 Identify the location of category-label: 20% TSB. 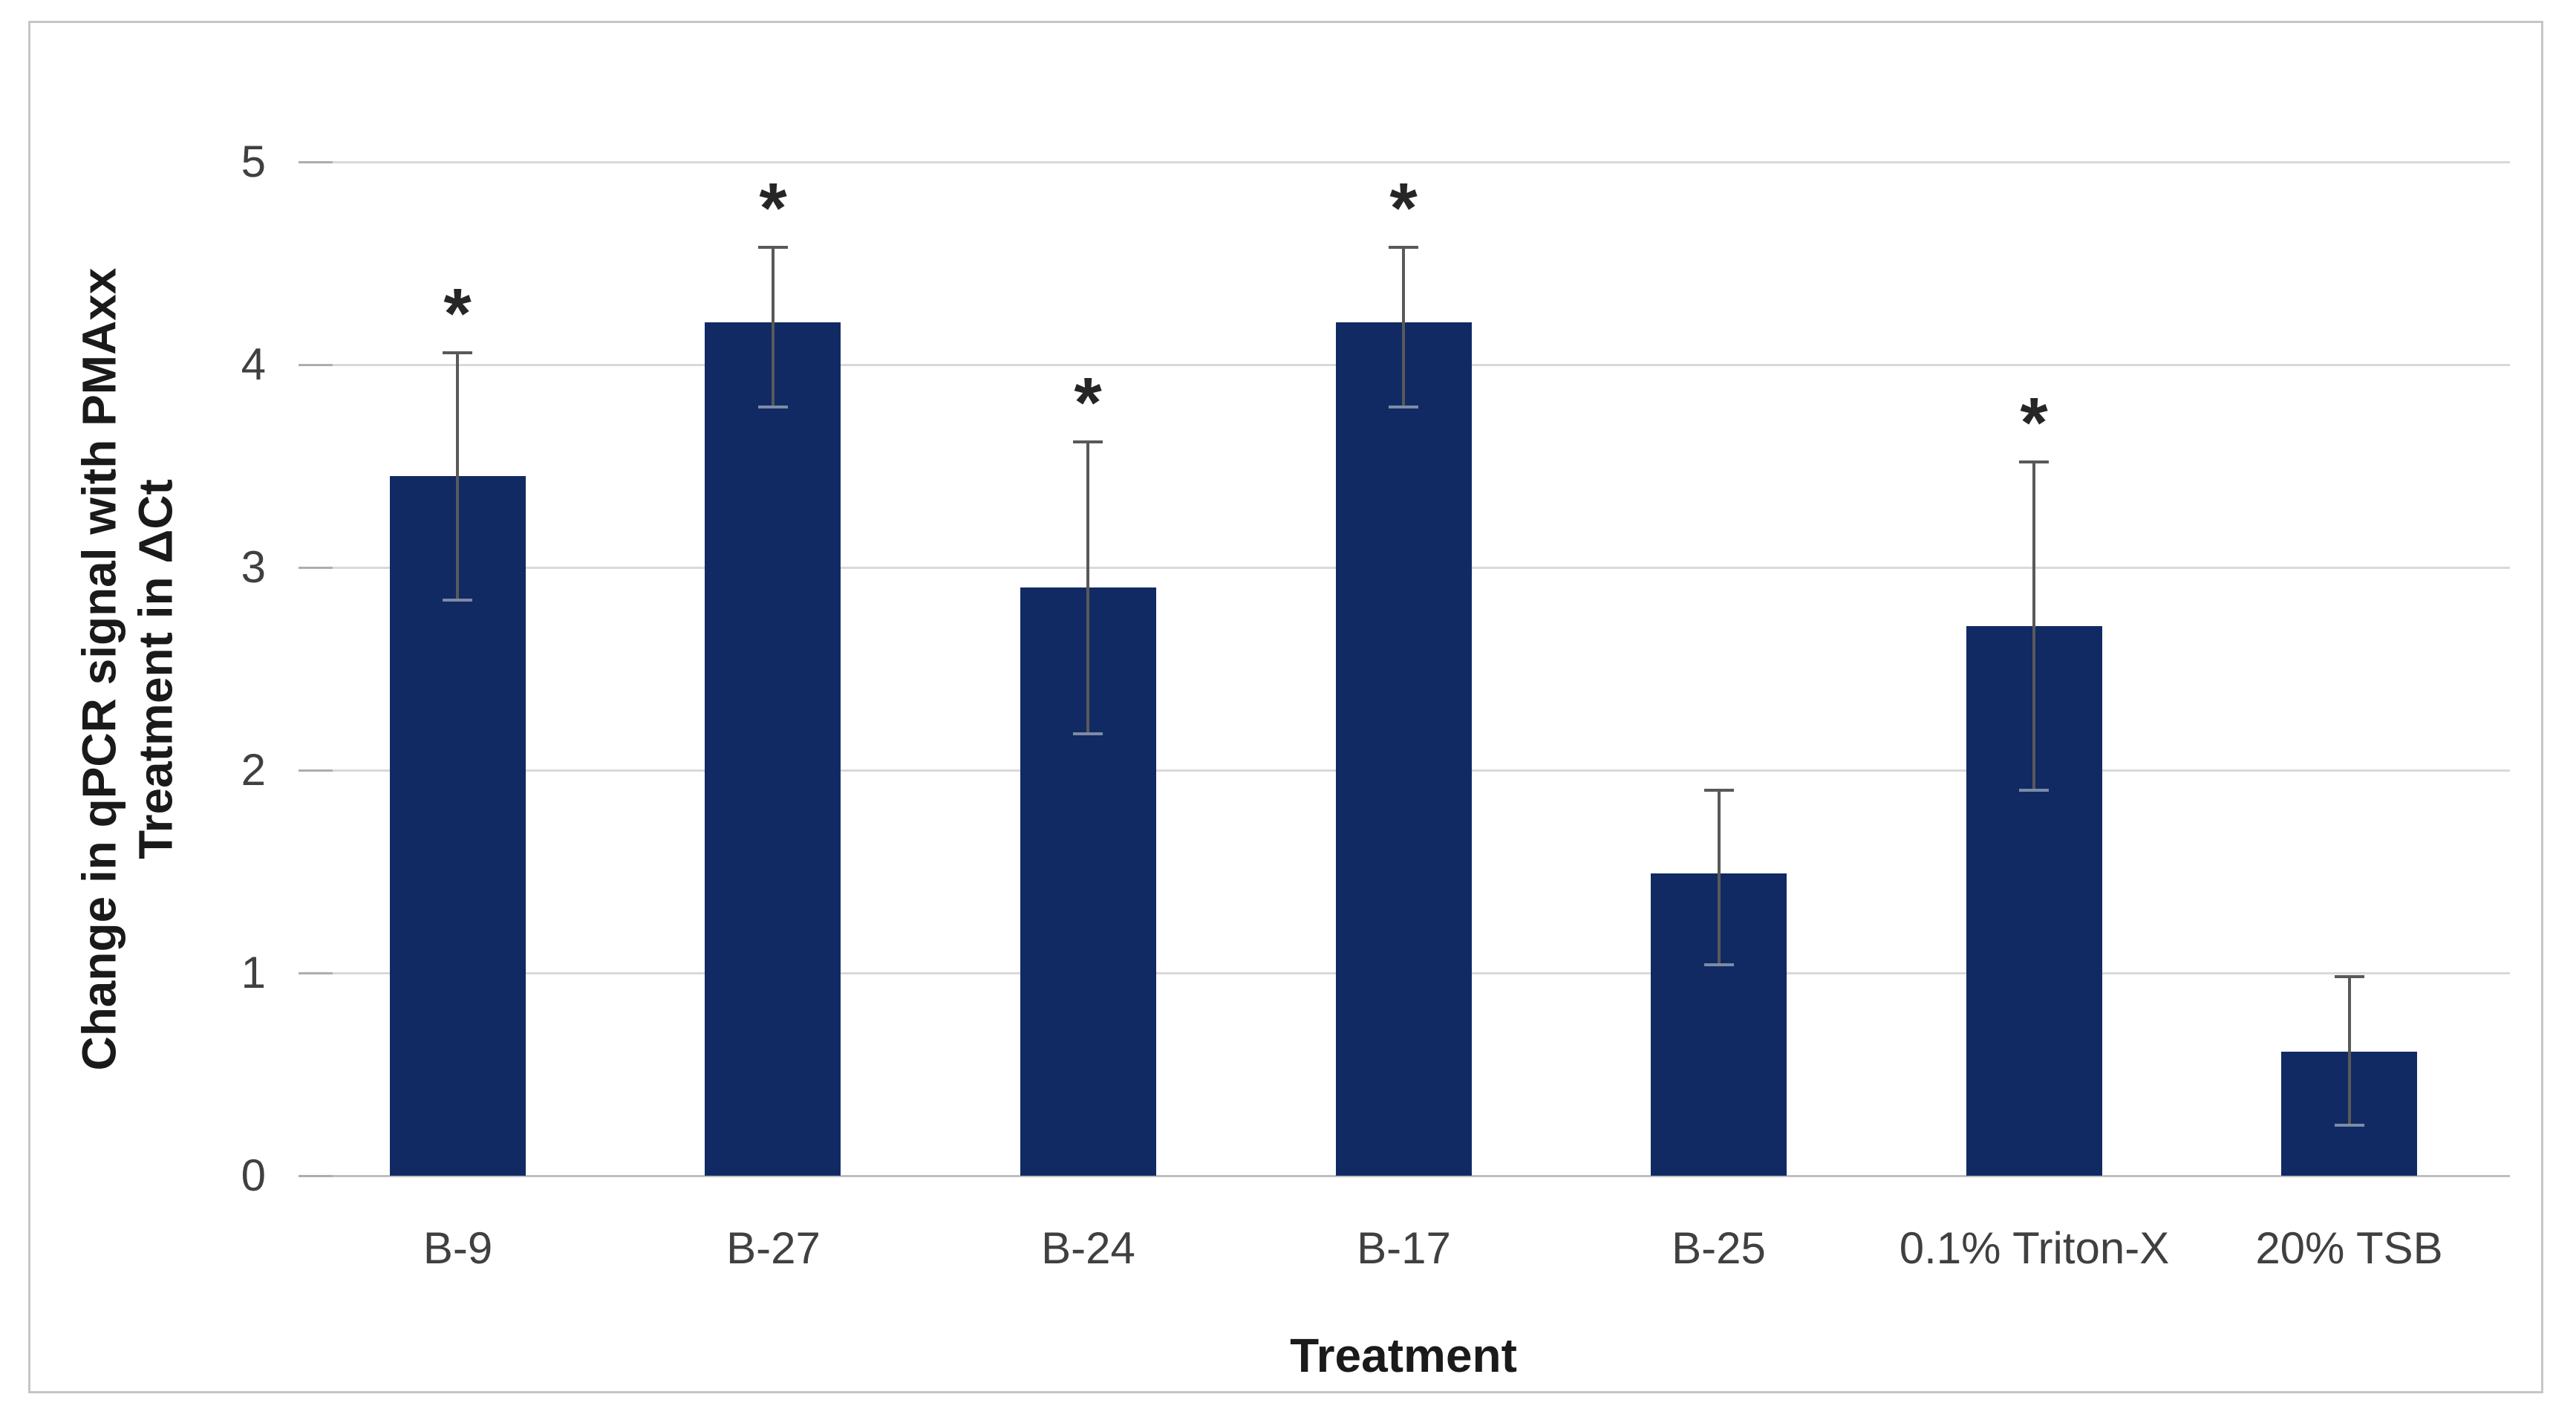
(2349, 1248).